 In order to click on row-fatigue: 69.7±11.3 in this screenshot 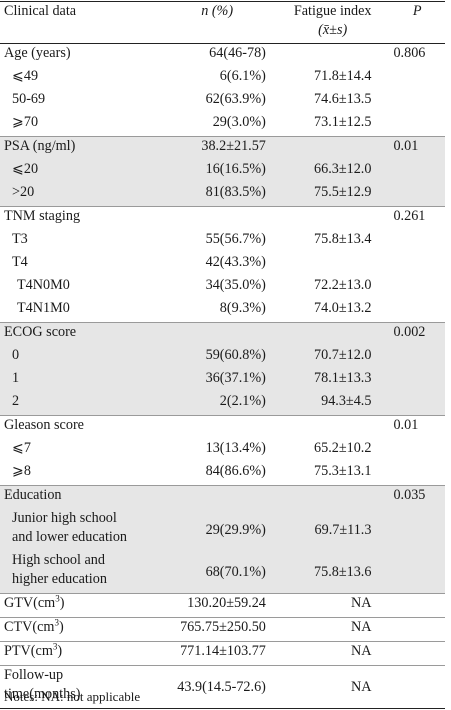, I will do `click(332, 530)`.